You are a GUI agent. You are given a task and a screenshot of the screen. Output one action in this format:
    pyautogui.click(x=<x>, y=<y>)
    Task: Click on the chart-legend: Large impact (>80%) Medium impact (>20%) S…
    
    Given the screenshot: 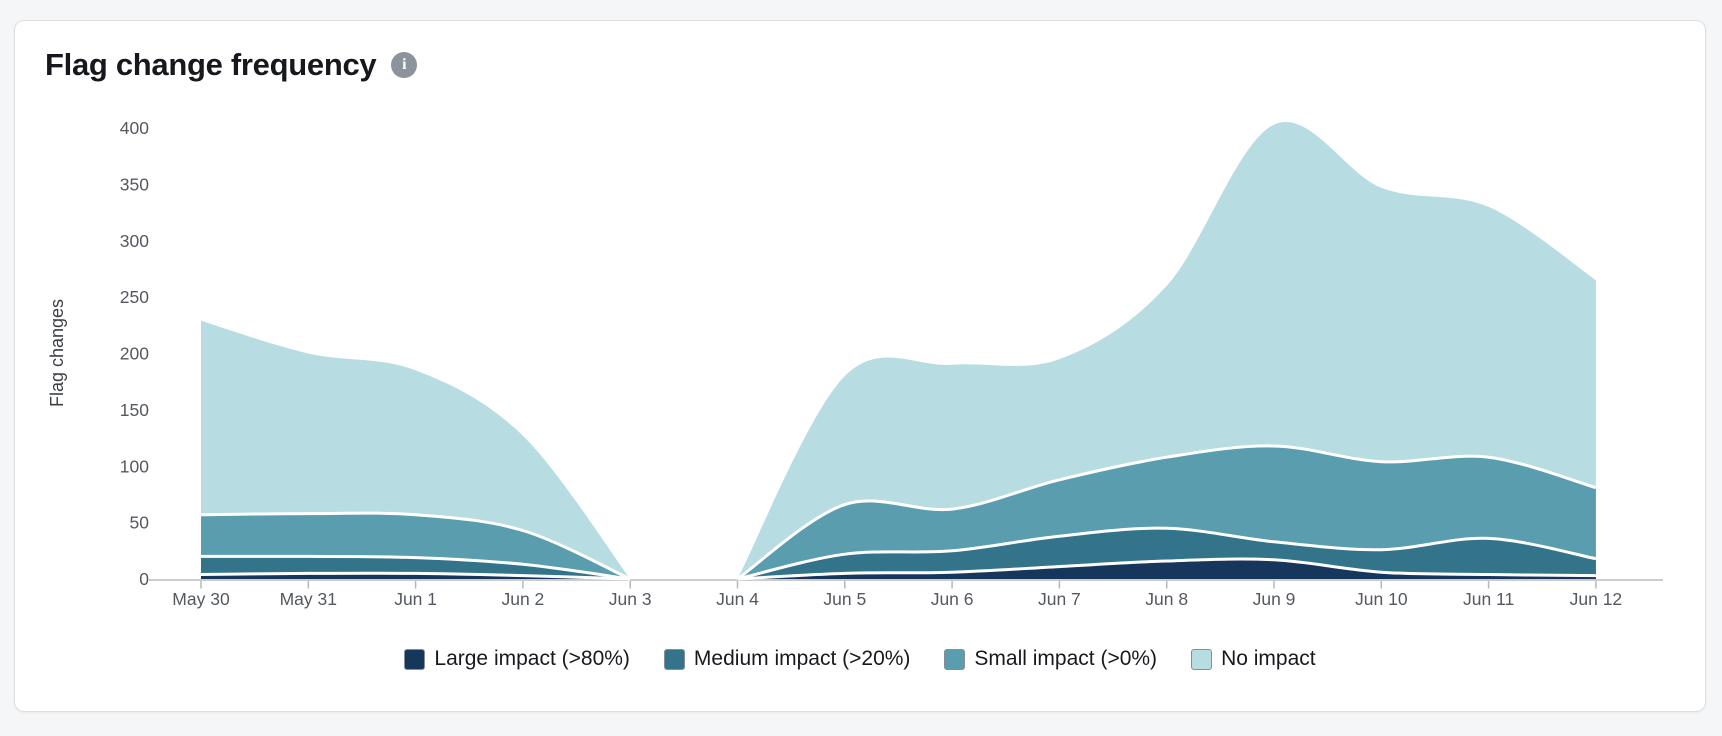 What is the action you would take?
    pyautogui.click(x=860, y=659)
    